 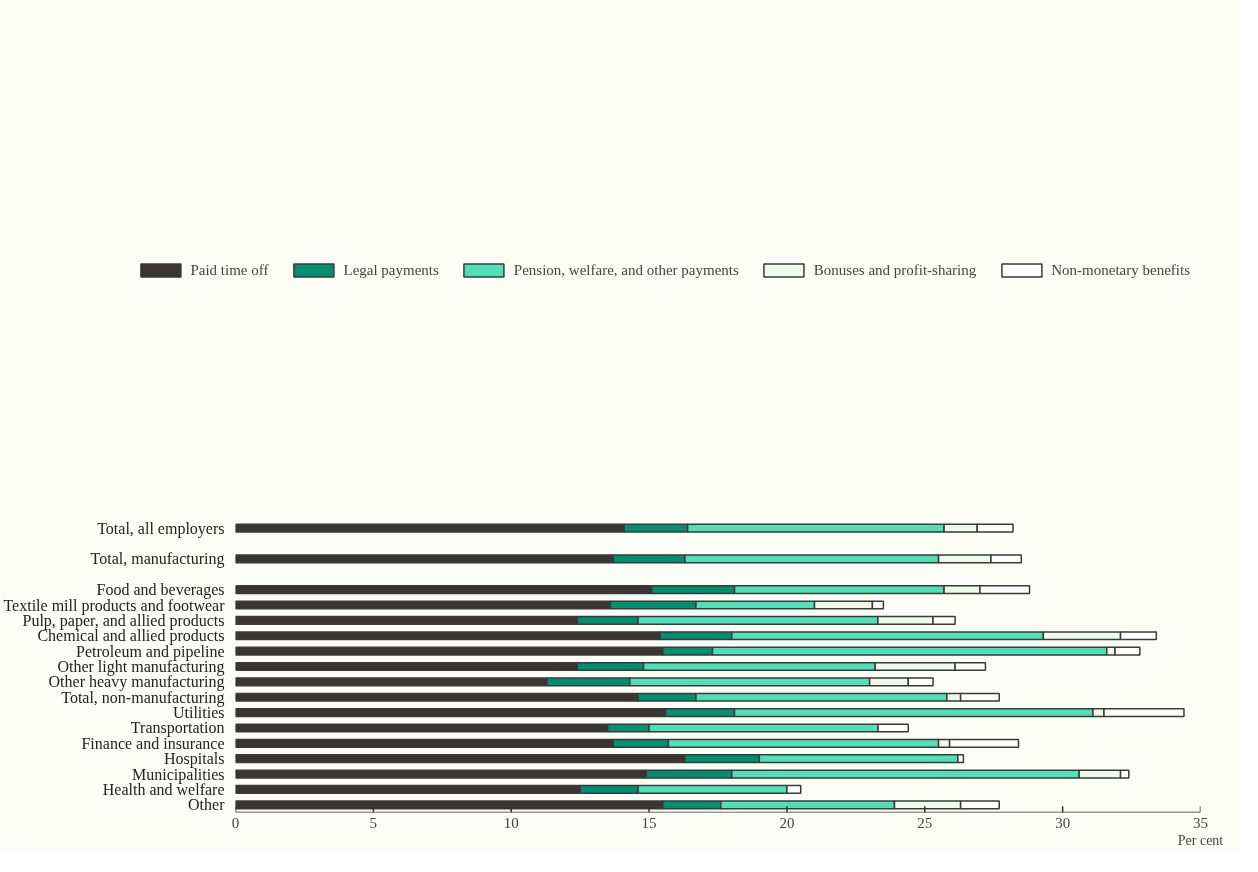 What do you see at coordinates (194, 759) in the screenshot?
I see `y-tick-label: Hospitals` at bounding box center [194, 759].